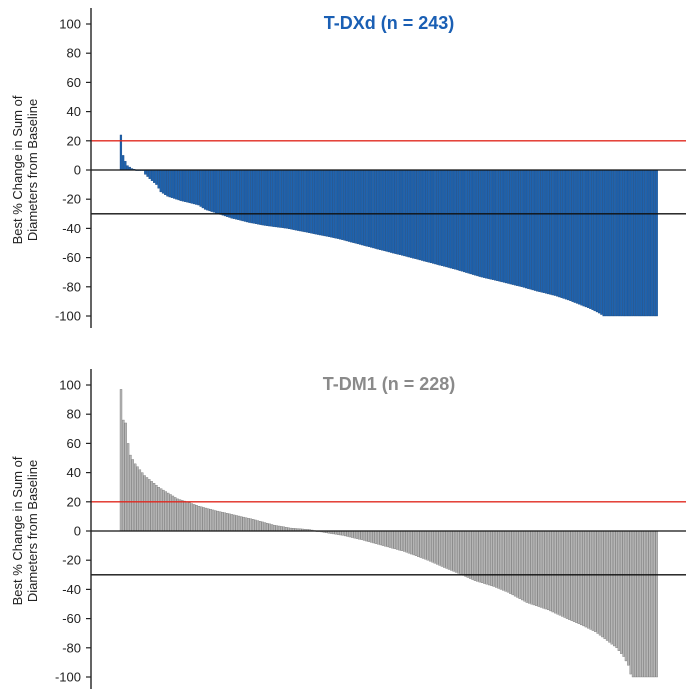 The height and width of the screenshot is (694, 686). What do you see at coordinates (77, 531) in the screenshot?
I see `y-tick-label: 0` at bounding box center [77, 531].